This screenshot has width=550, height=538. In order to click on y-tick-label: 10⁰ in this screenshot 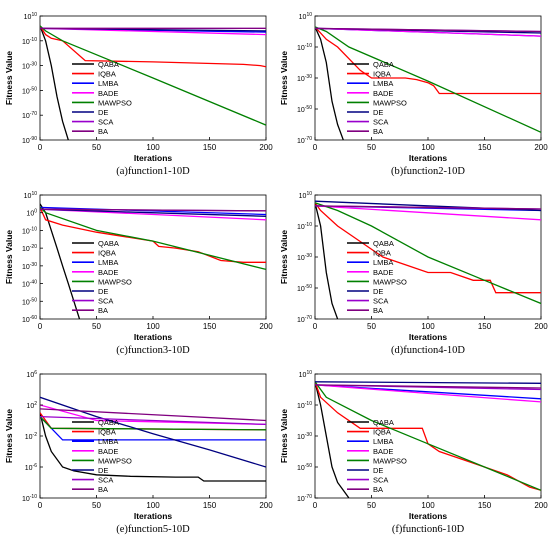, I will do `click(31, 213)`.